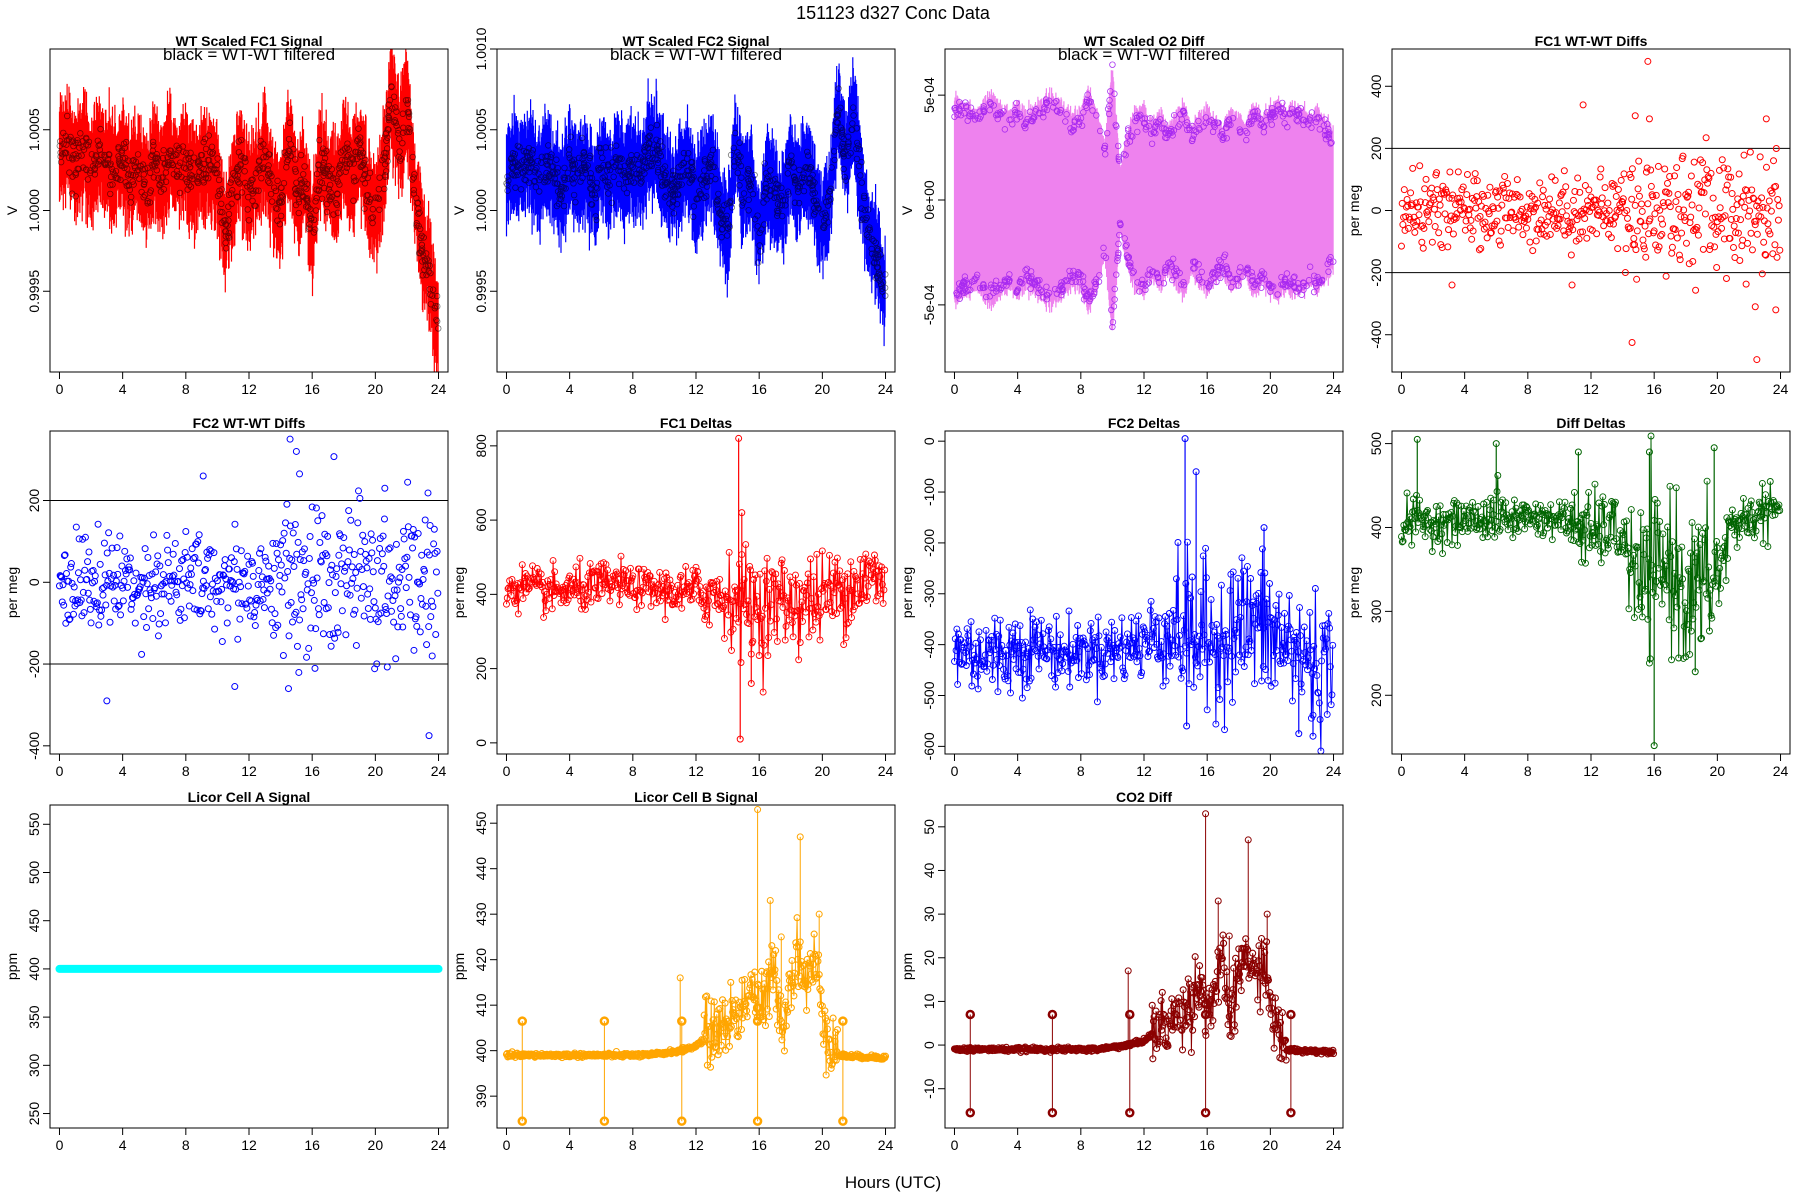 This screenshot has width=1800, height=1200. I want to click on x-tick-label-o2diff-5: 20, so click(1271, 389).